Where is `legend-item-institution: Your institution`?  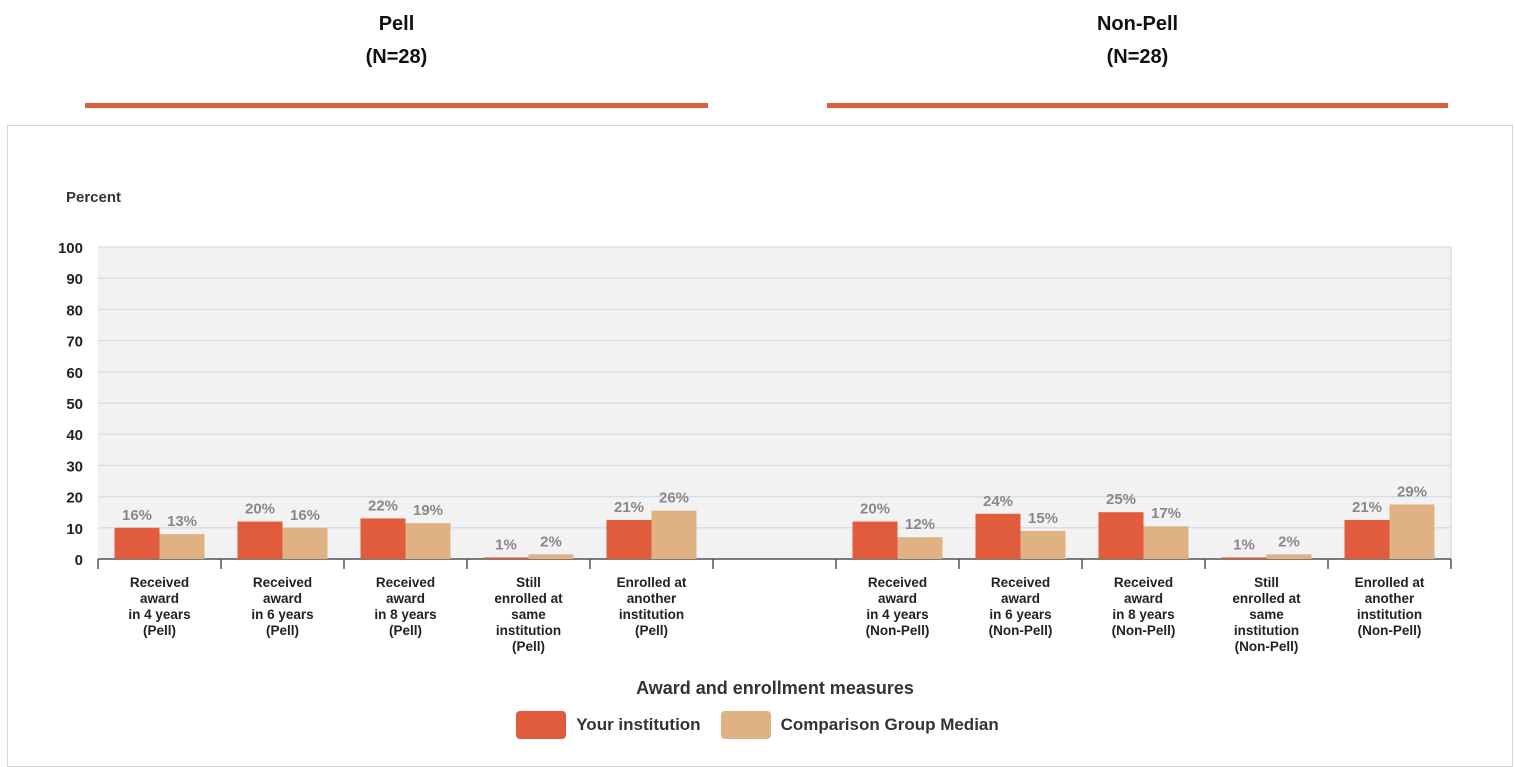 legend-item-institution: Your institution is located at coordinates (608, 725).